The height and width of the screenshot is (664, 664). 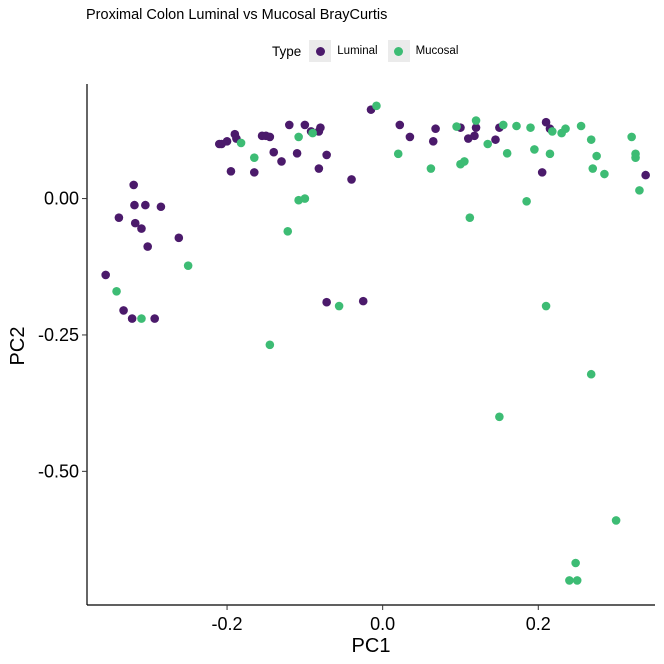 I want to click on x-tick-label: 0.2, so click(x=538, y=624).